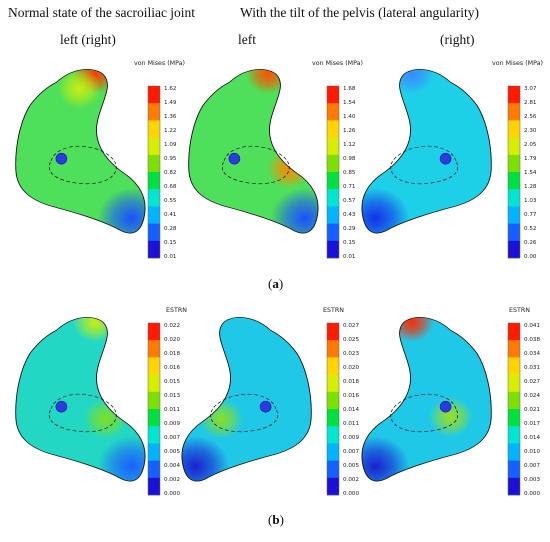  What do you see at coordinates (349, 145) in the screenshot?
I see `scale-tick-label: 1.12` at bounding box center [349, 145].